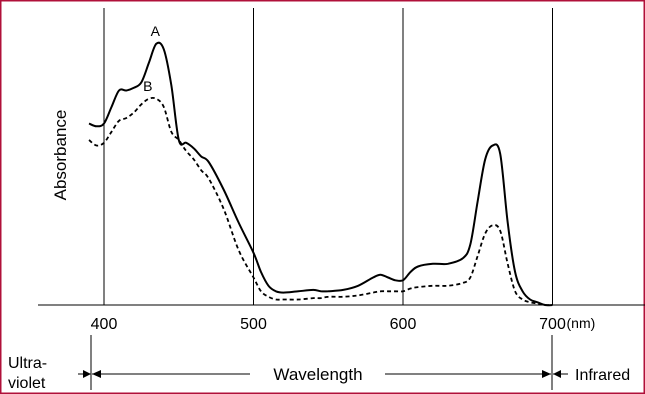 The width and height of the screenshot is (645, 394). Describe the element at coordinates (60, 155) in the screenshot. I see `y-axis-label: Absorbance` at that location.